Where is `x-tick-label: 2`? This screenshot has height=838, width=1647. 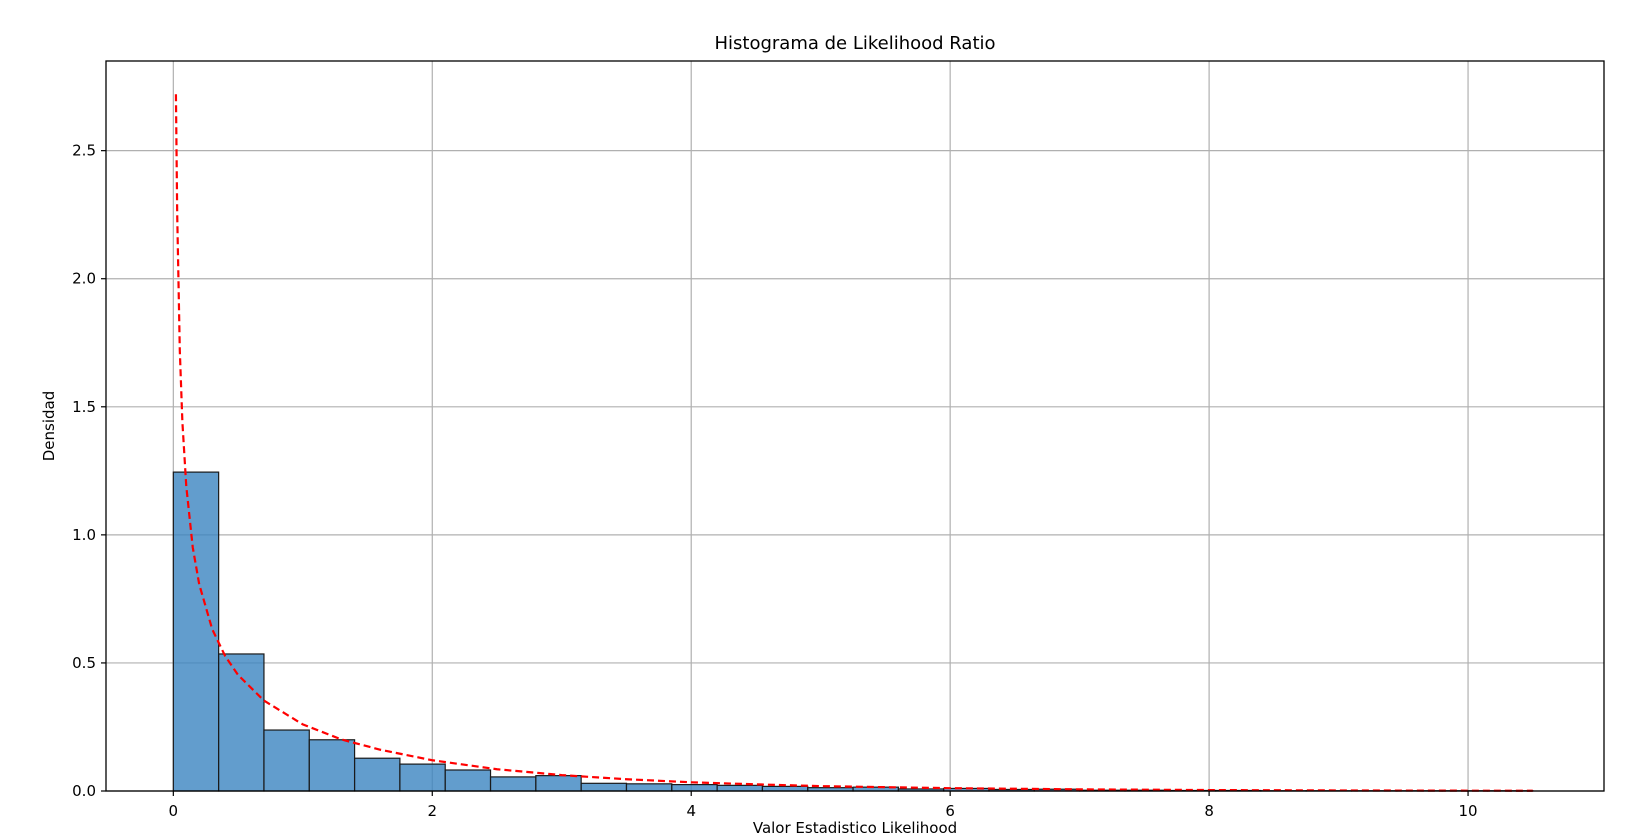 x-tick-label: 2 is located at coordinates (432, 811).